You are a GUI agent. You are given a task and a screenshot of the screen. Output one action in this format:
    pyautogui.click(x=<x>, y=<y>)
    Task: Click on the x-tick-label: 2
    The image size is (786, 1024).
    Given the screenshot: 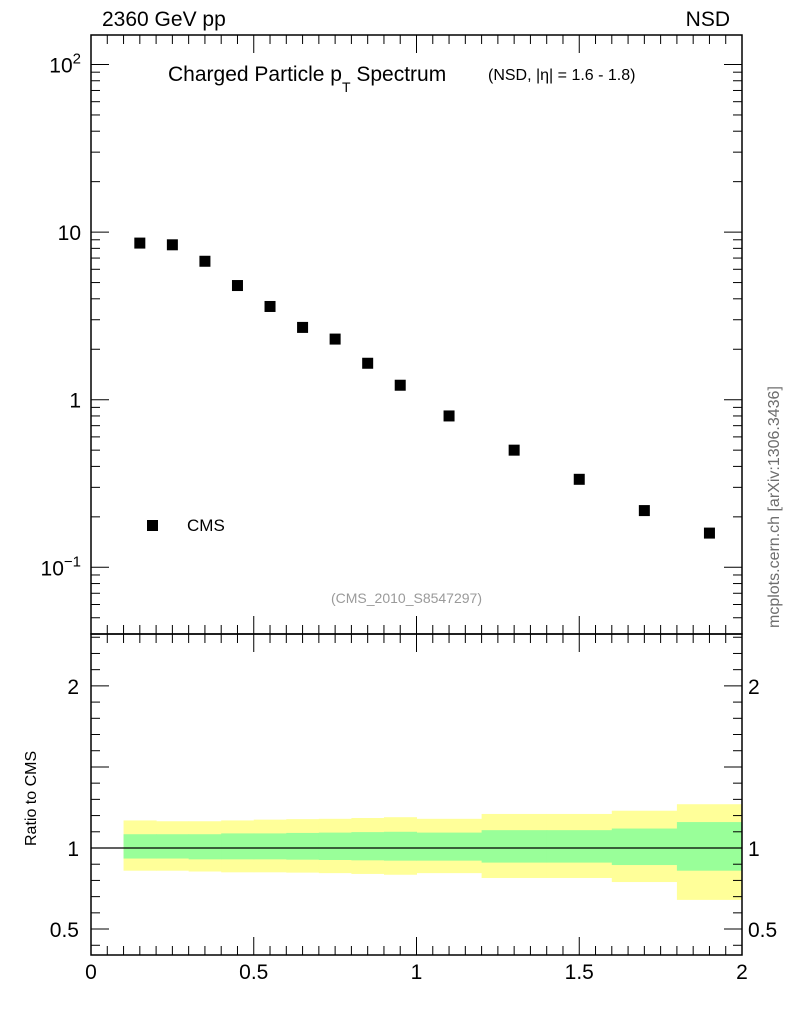 What is the action you would take?
    pyautogui.click(x=742, y=972)
    